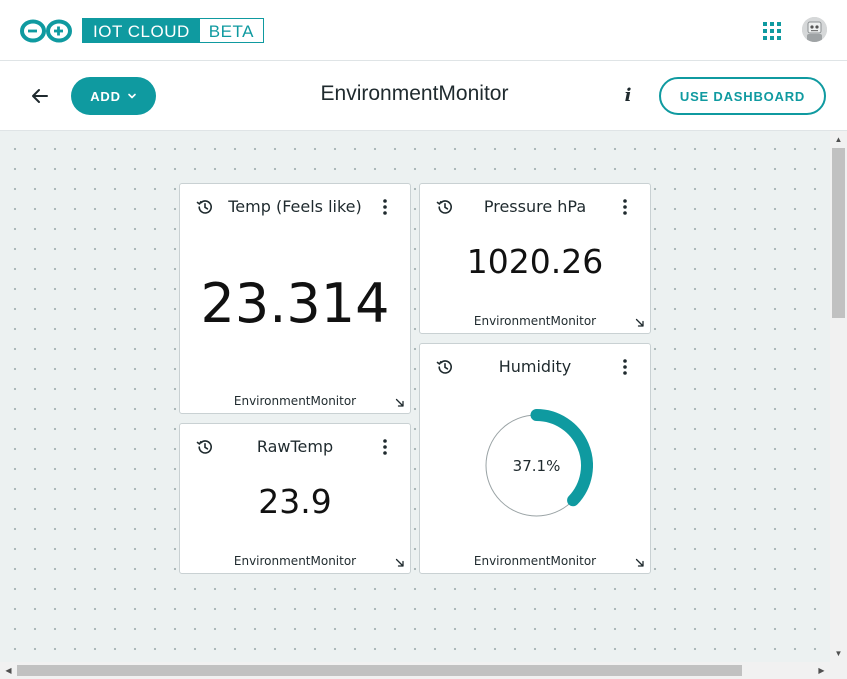 This screenshot has width=847, height=679. I want to click on widget-value: 1020.26, so click(535, 261).